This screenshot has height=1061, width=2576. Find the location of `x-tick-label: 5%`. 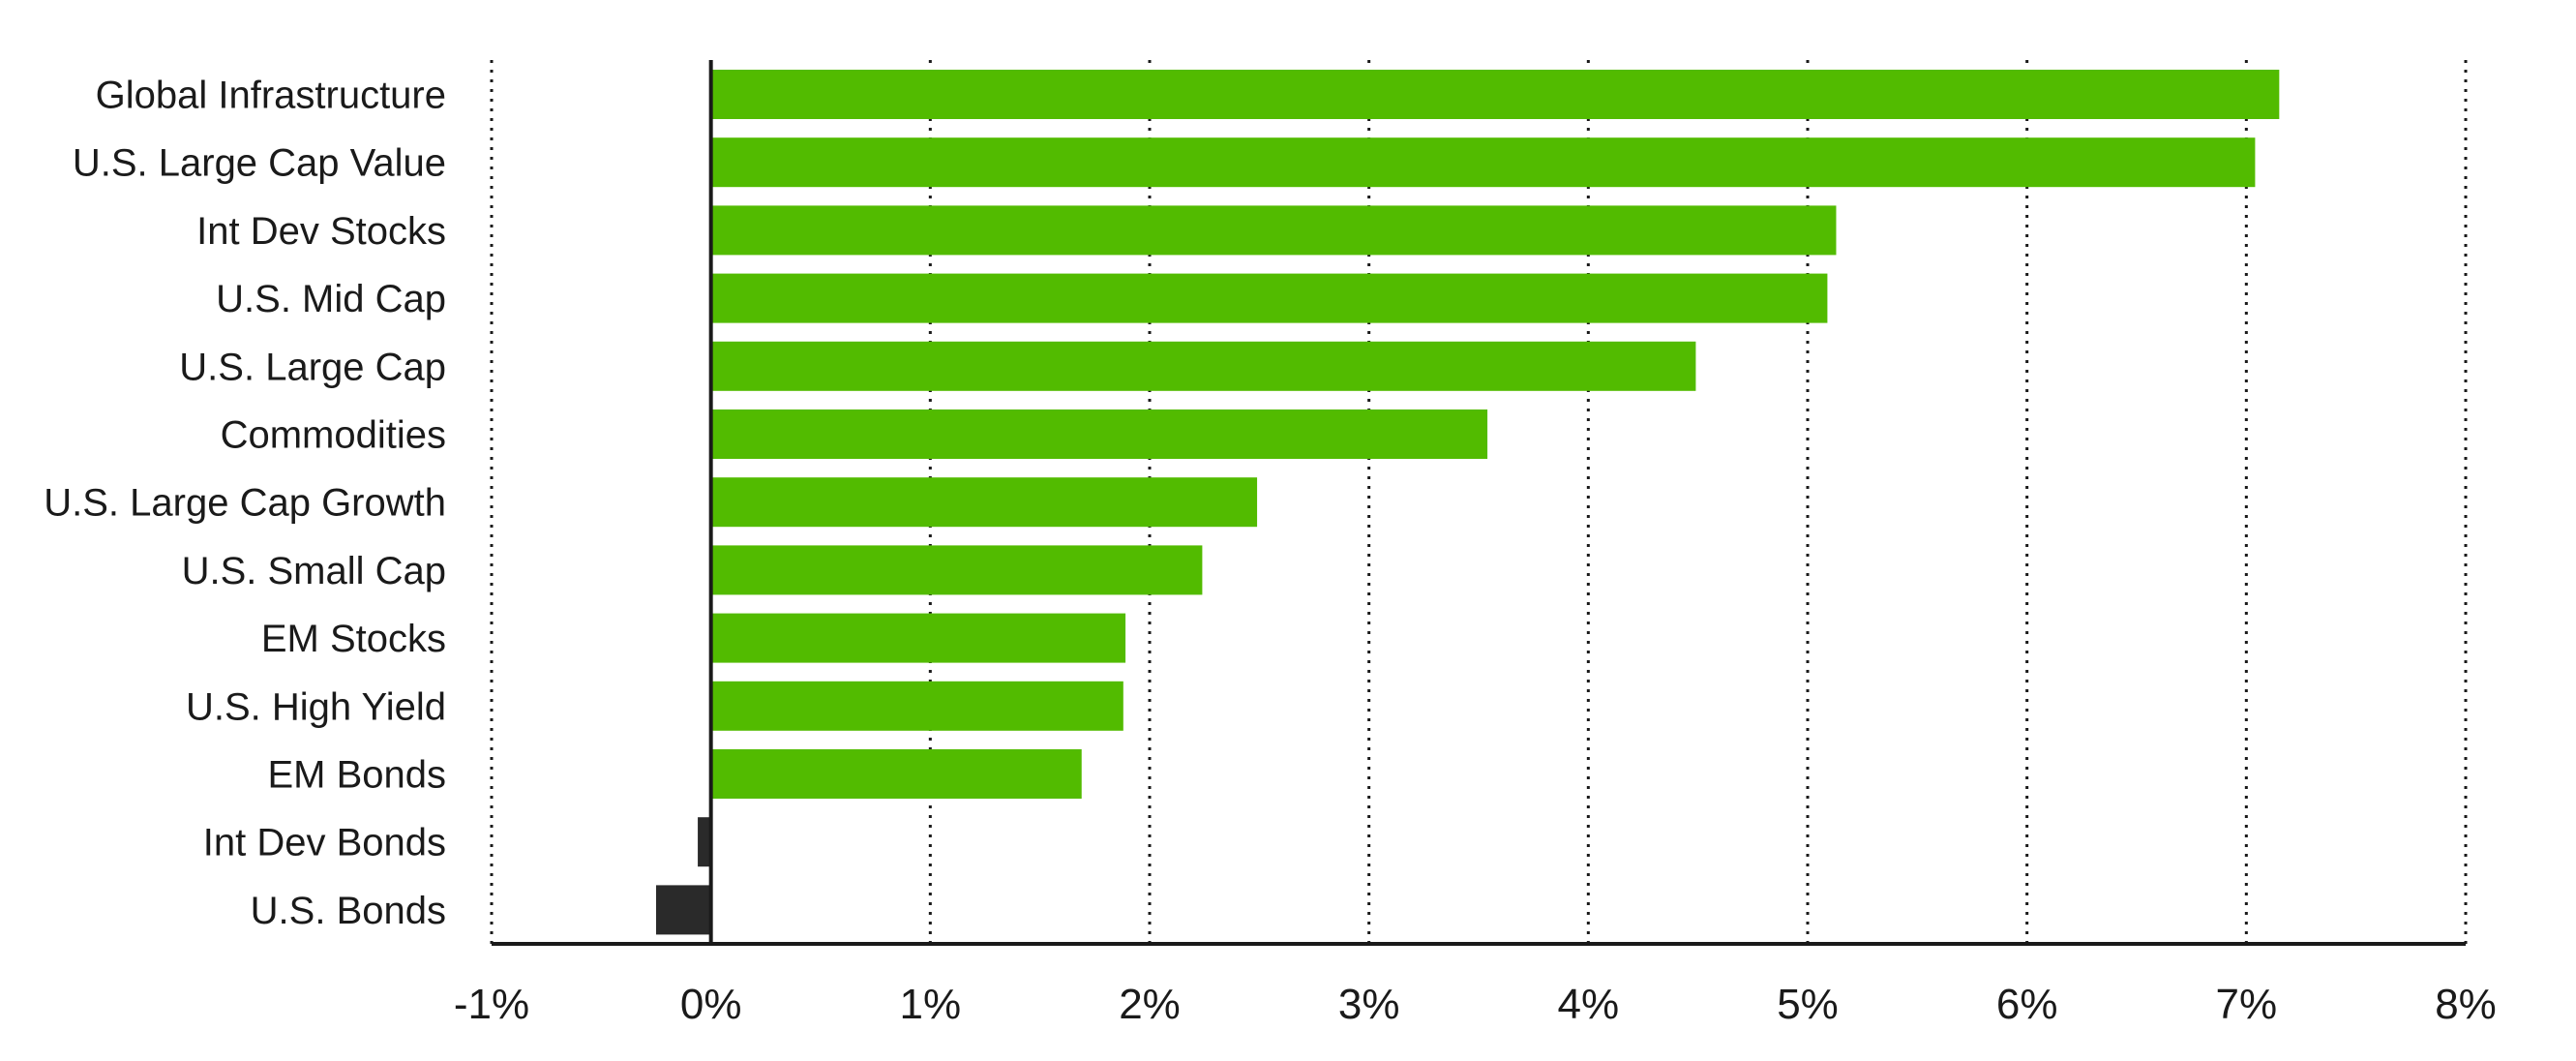

x-tick-label: 5% is located at coordinates (1808, 1004).